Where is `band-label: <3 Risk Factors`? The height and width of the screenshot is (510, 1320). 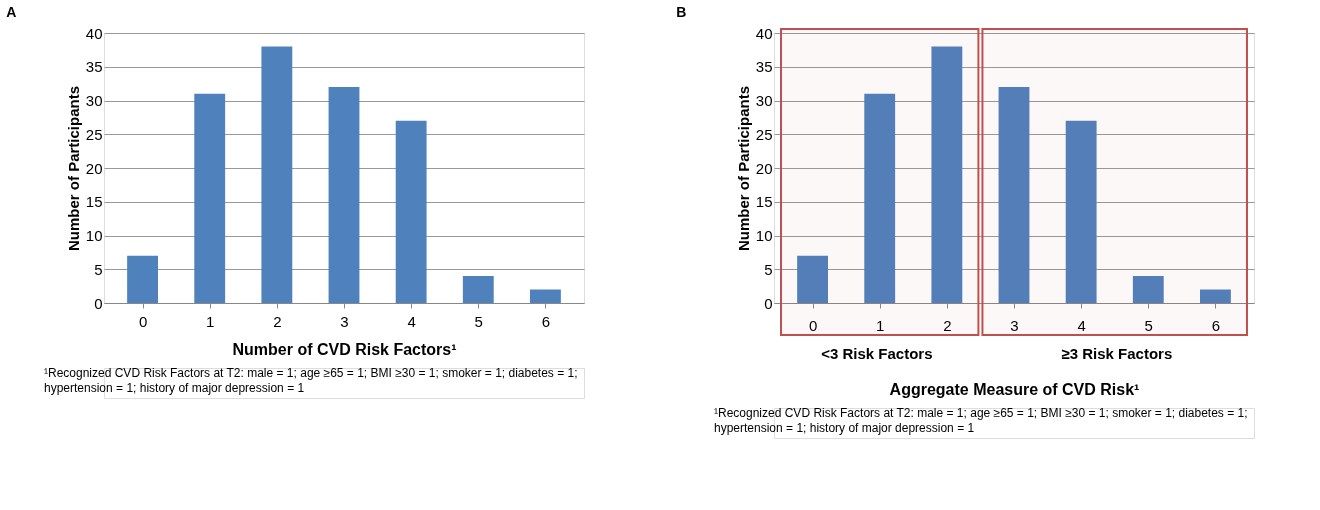
band-label: <3 Risk Factors is located at coordinates (877, 353).